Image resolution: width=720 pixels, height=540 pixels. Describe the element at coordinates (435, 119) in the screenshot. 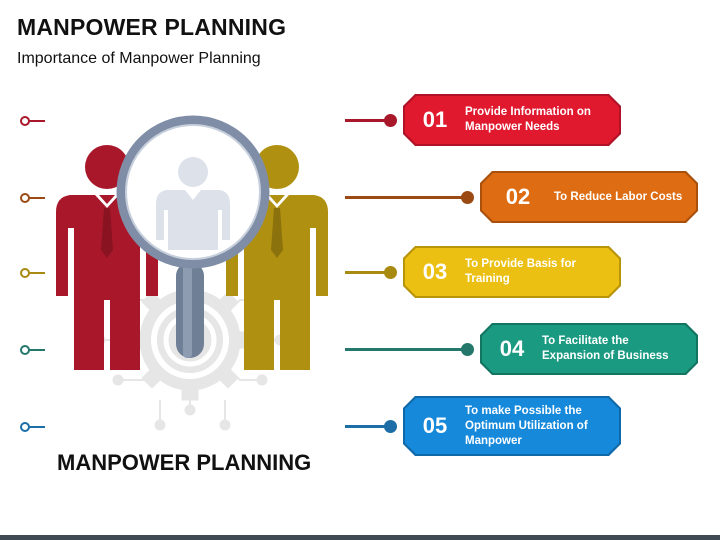

I see `item-number: 01` at that location.